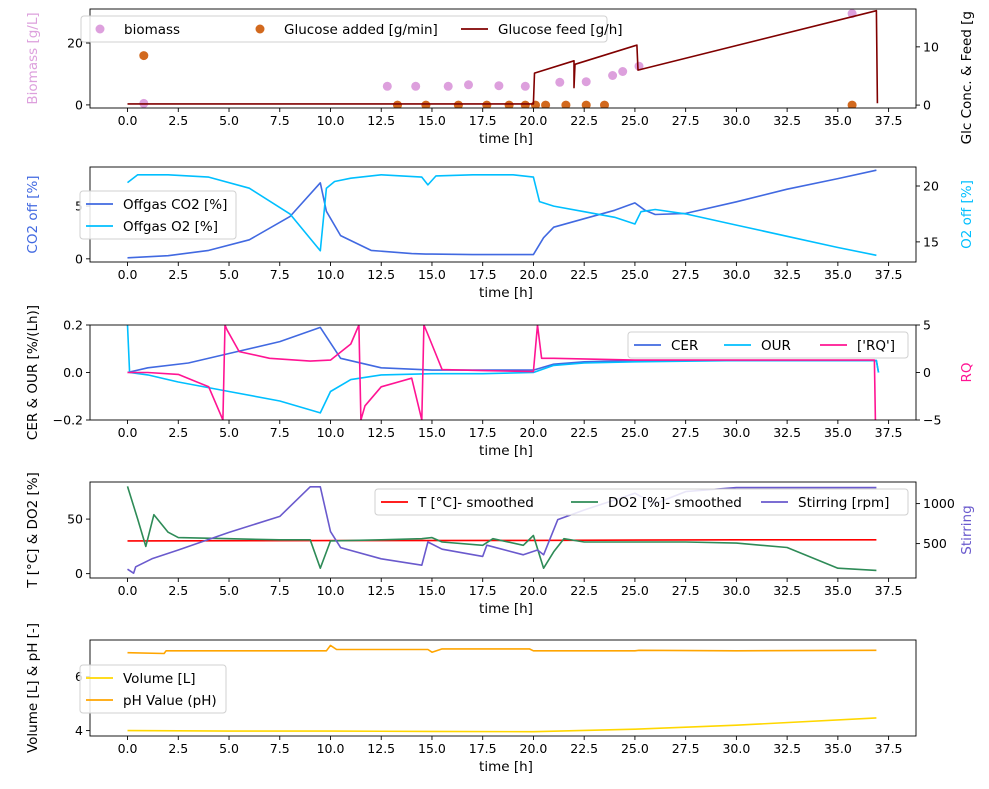 The width and height of the screenshot is (989, 789). I want to click on legend-entry: Glucose added [g/min], so click(361, 30).